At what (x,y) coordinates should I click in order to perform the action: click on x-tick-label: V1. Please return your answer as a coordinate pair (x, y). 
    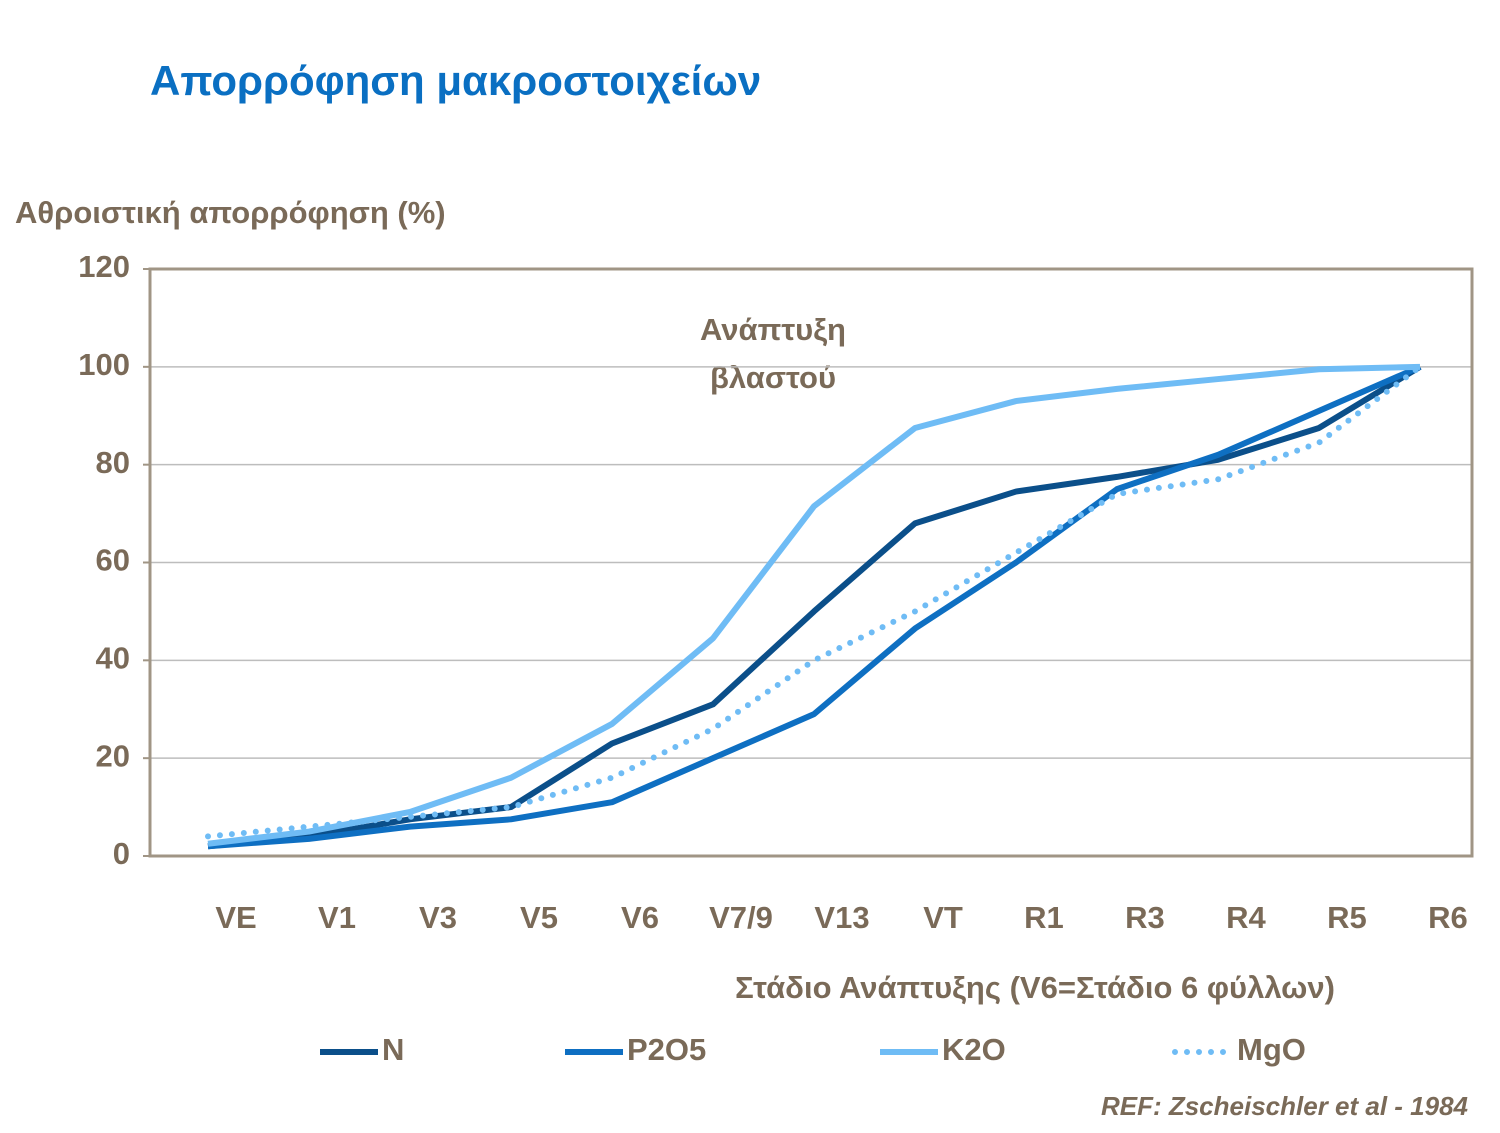
    Looking at the image, I should click on (337, 917).